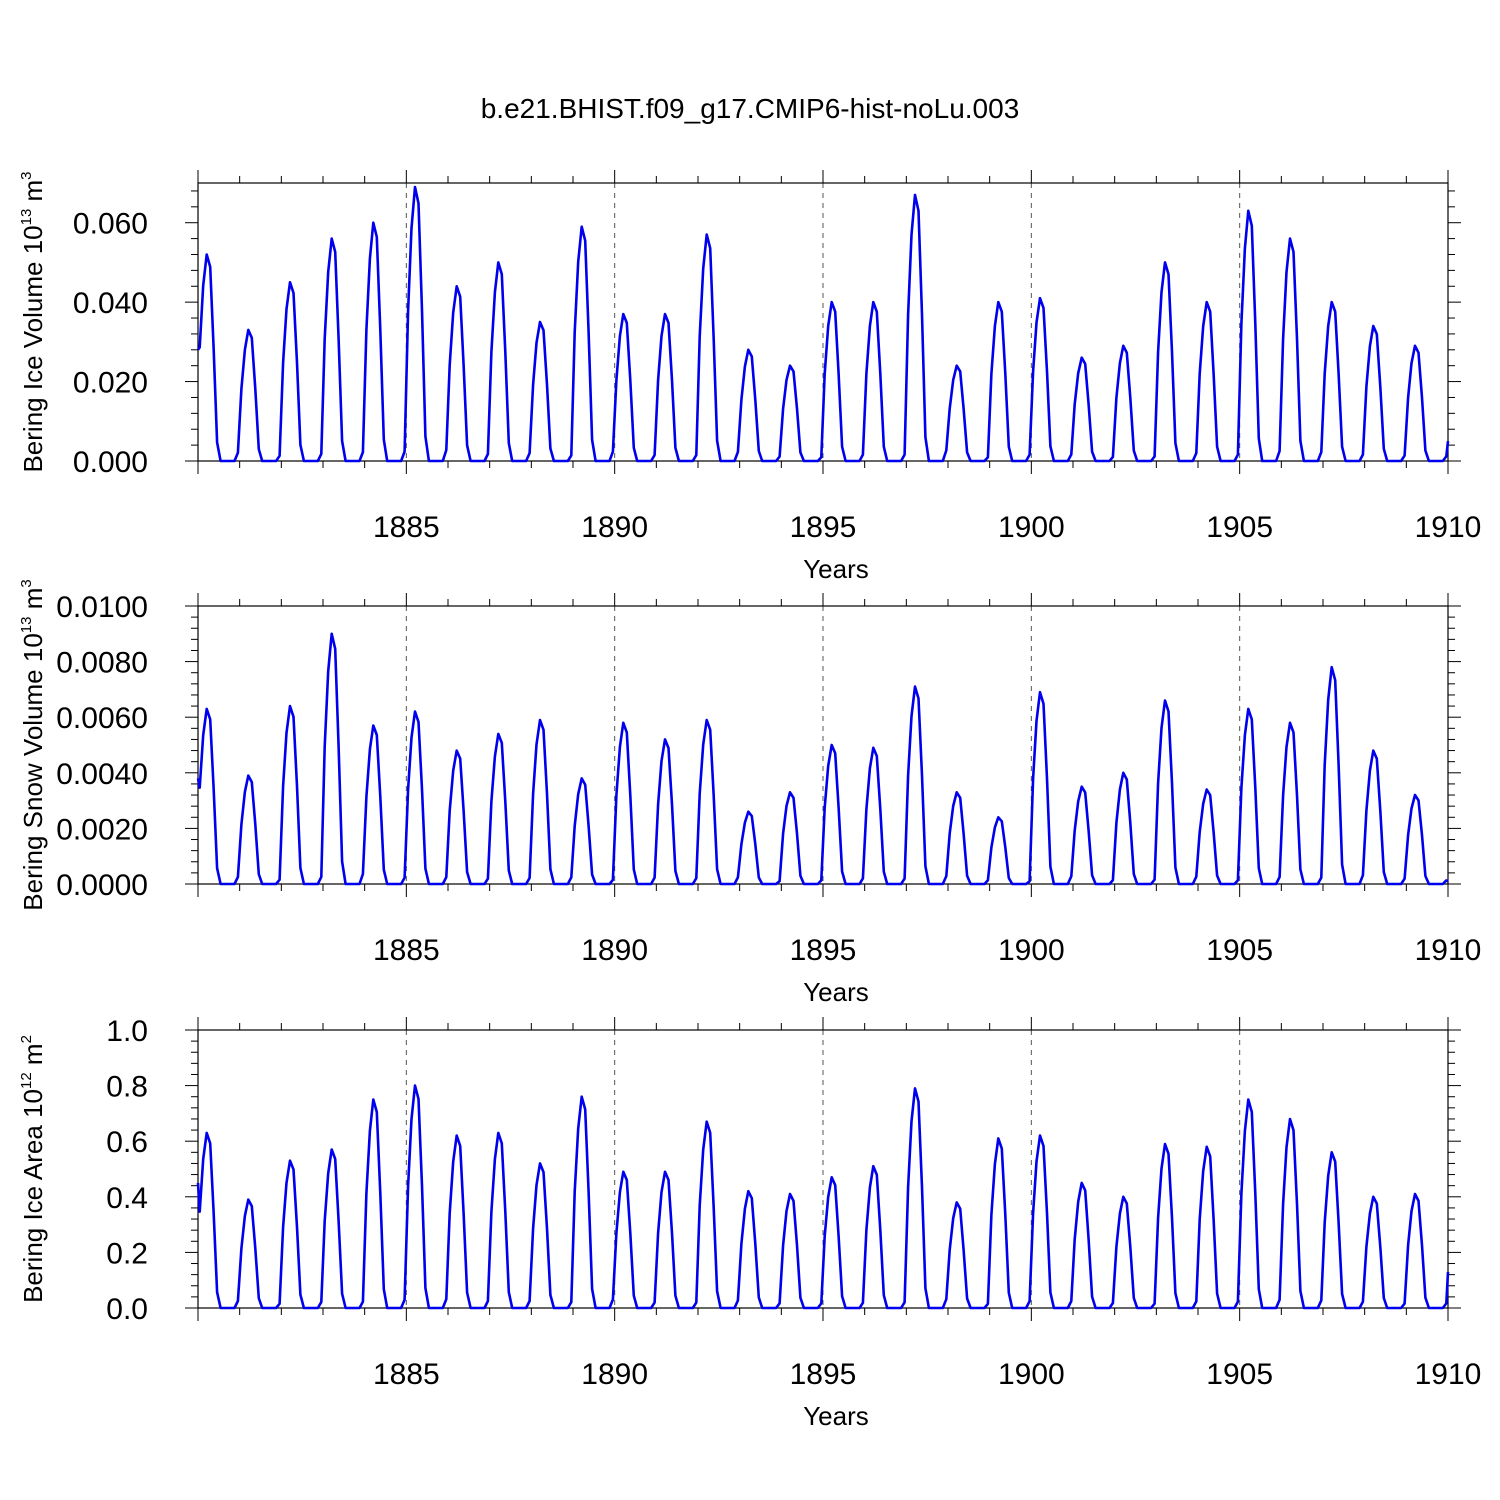 The image size is (1500, 1500). I want to click on y-axis-label: Bering Ice Area 1012 m2, so click(33, 1169).